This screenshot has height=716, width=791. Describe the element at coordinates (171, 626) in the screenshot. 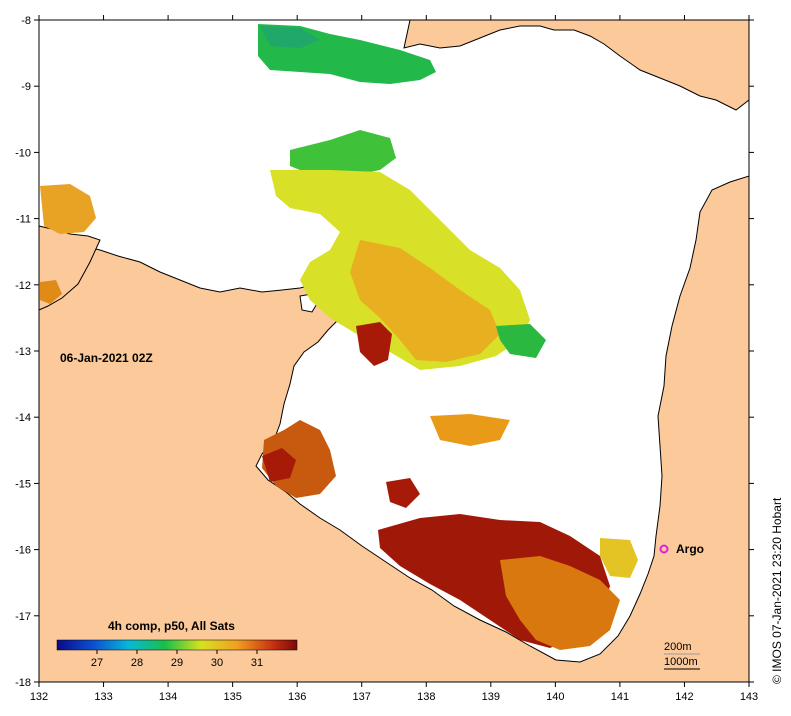

I see `legend-title: 4h comp, p50, All Sats` at that location.